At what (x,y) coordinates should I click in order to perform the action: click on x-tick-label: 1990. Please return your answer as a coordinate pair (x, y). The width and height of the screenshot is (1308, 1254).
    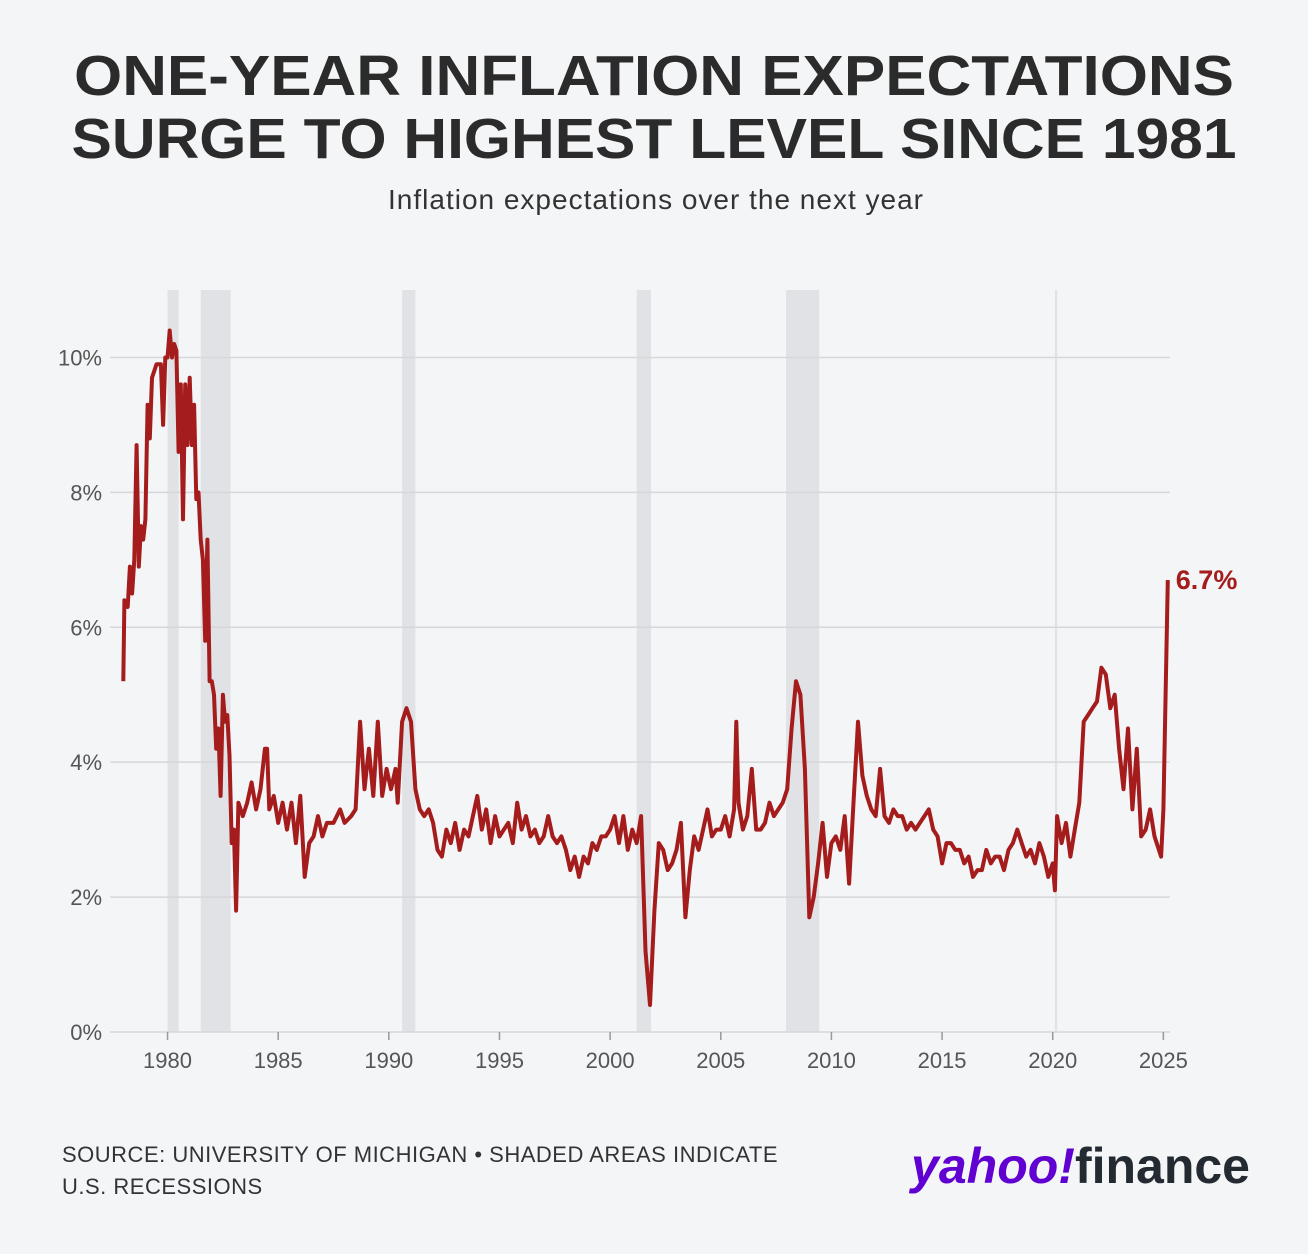
    Looking at the image, I should click on (388, 1060).